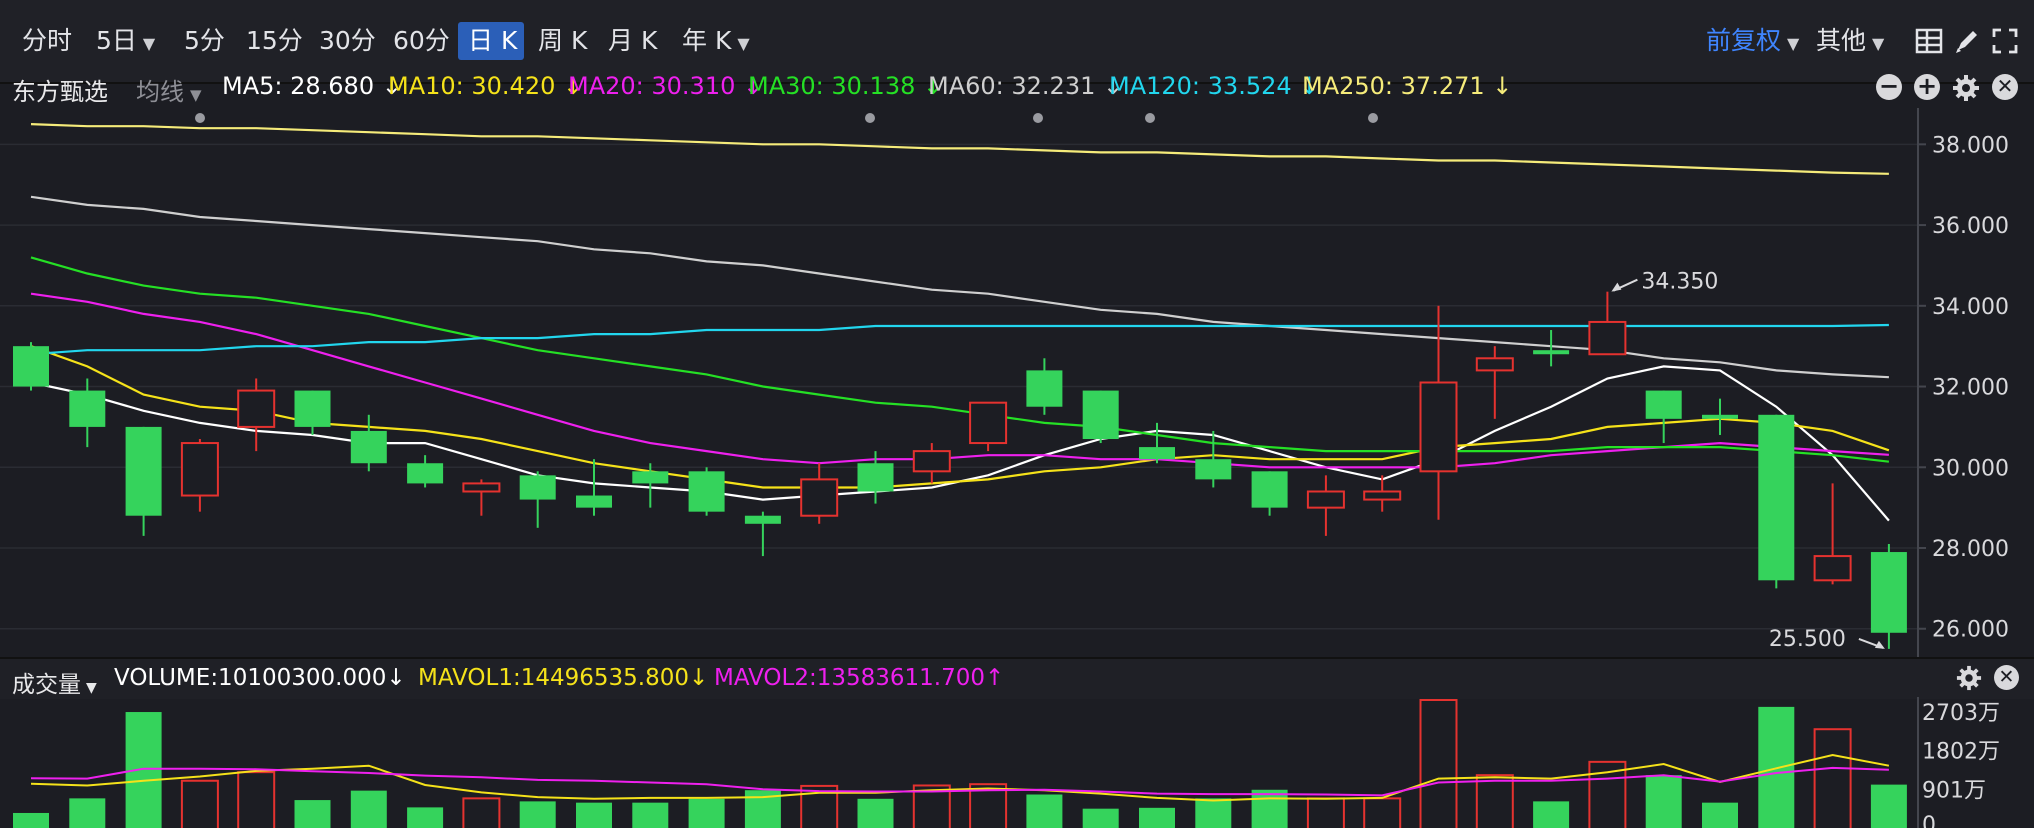  I want to click on period-tab-year-k: 年 K ▼, so click(716, 40).